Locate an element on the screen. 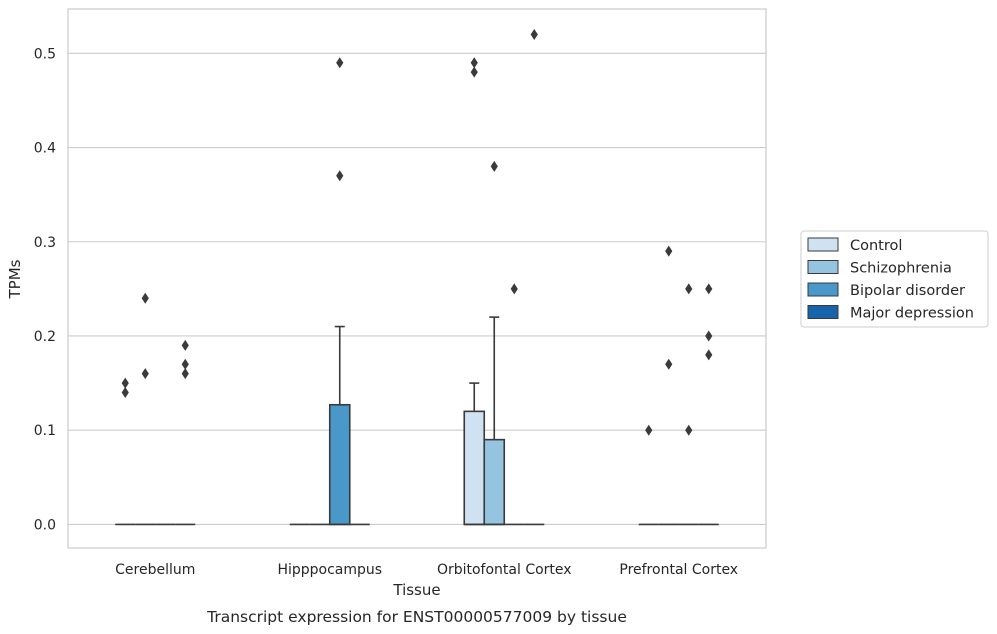  y-axis-title: TPMs is located at coordinates (15, 279).